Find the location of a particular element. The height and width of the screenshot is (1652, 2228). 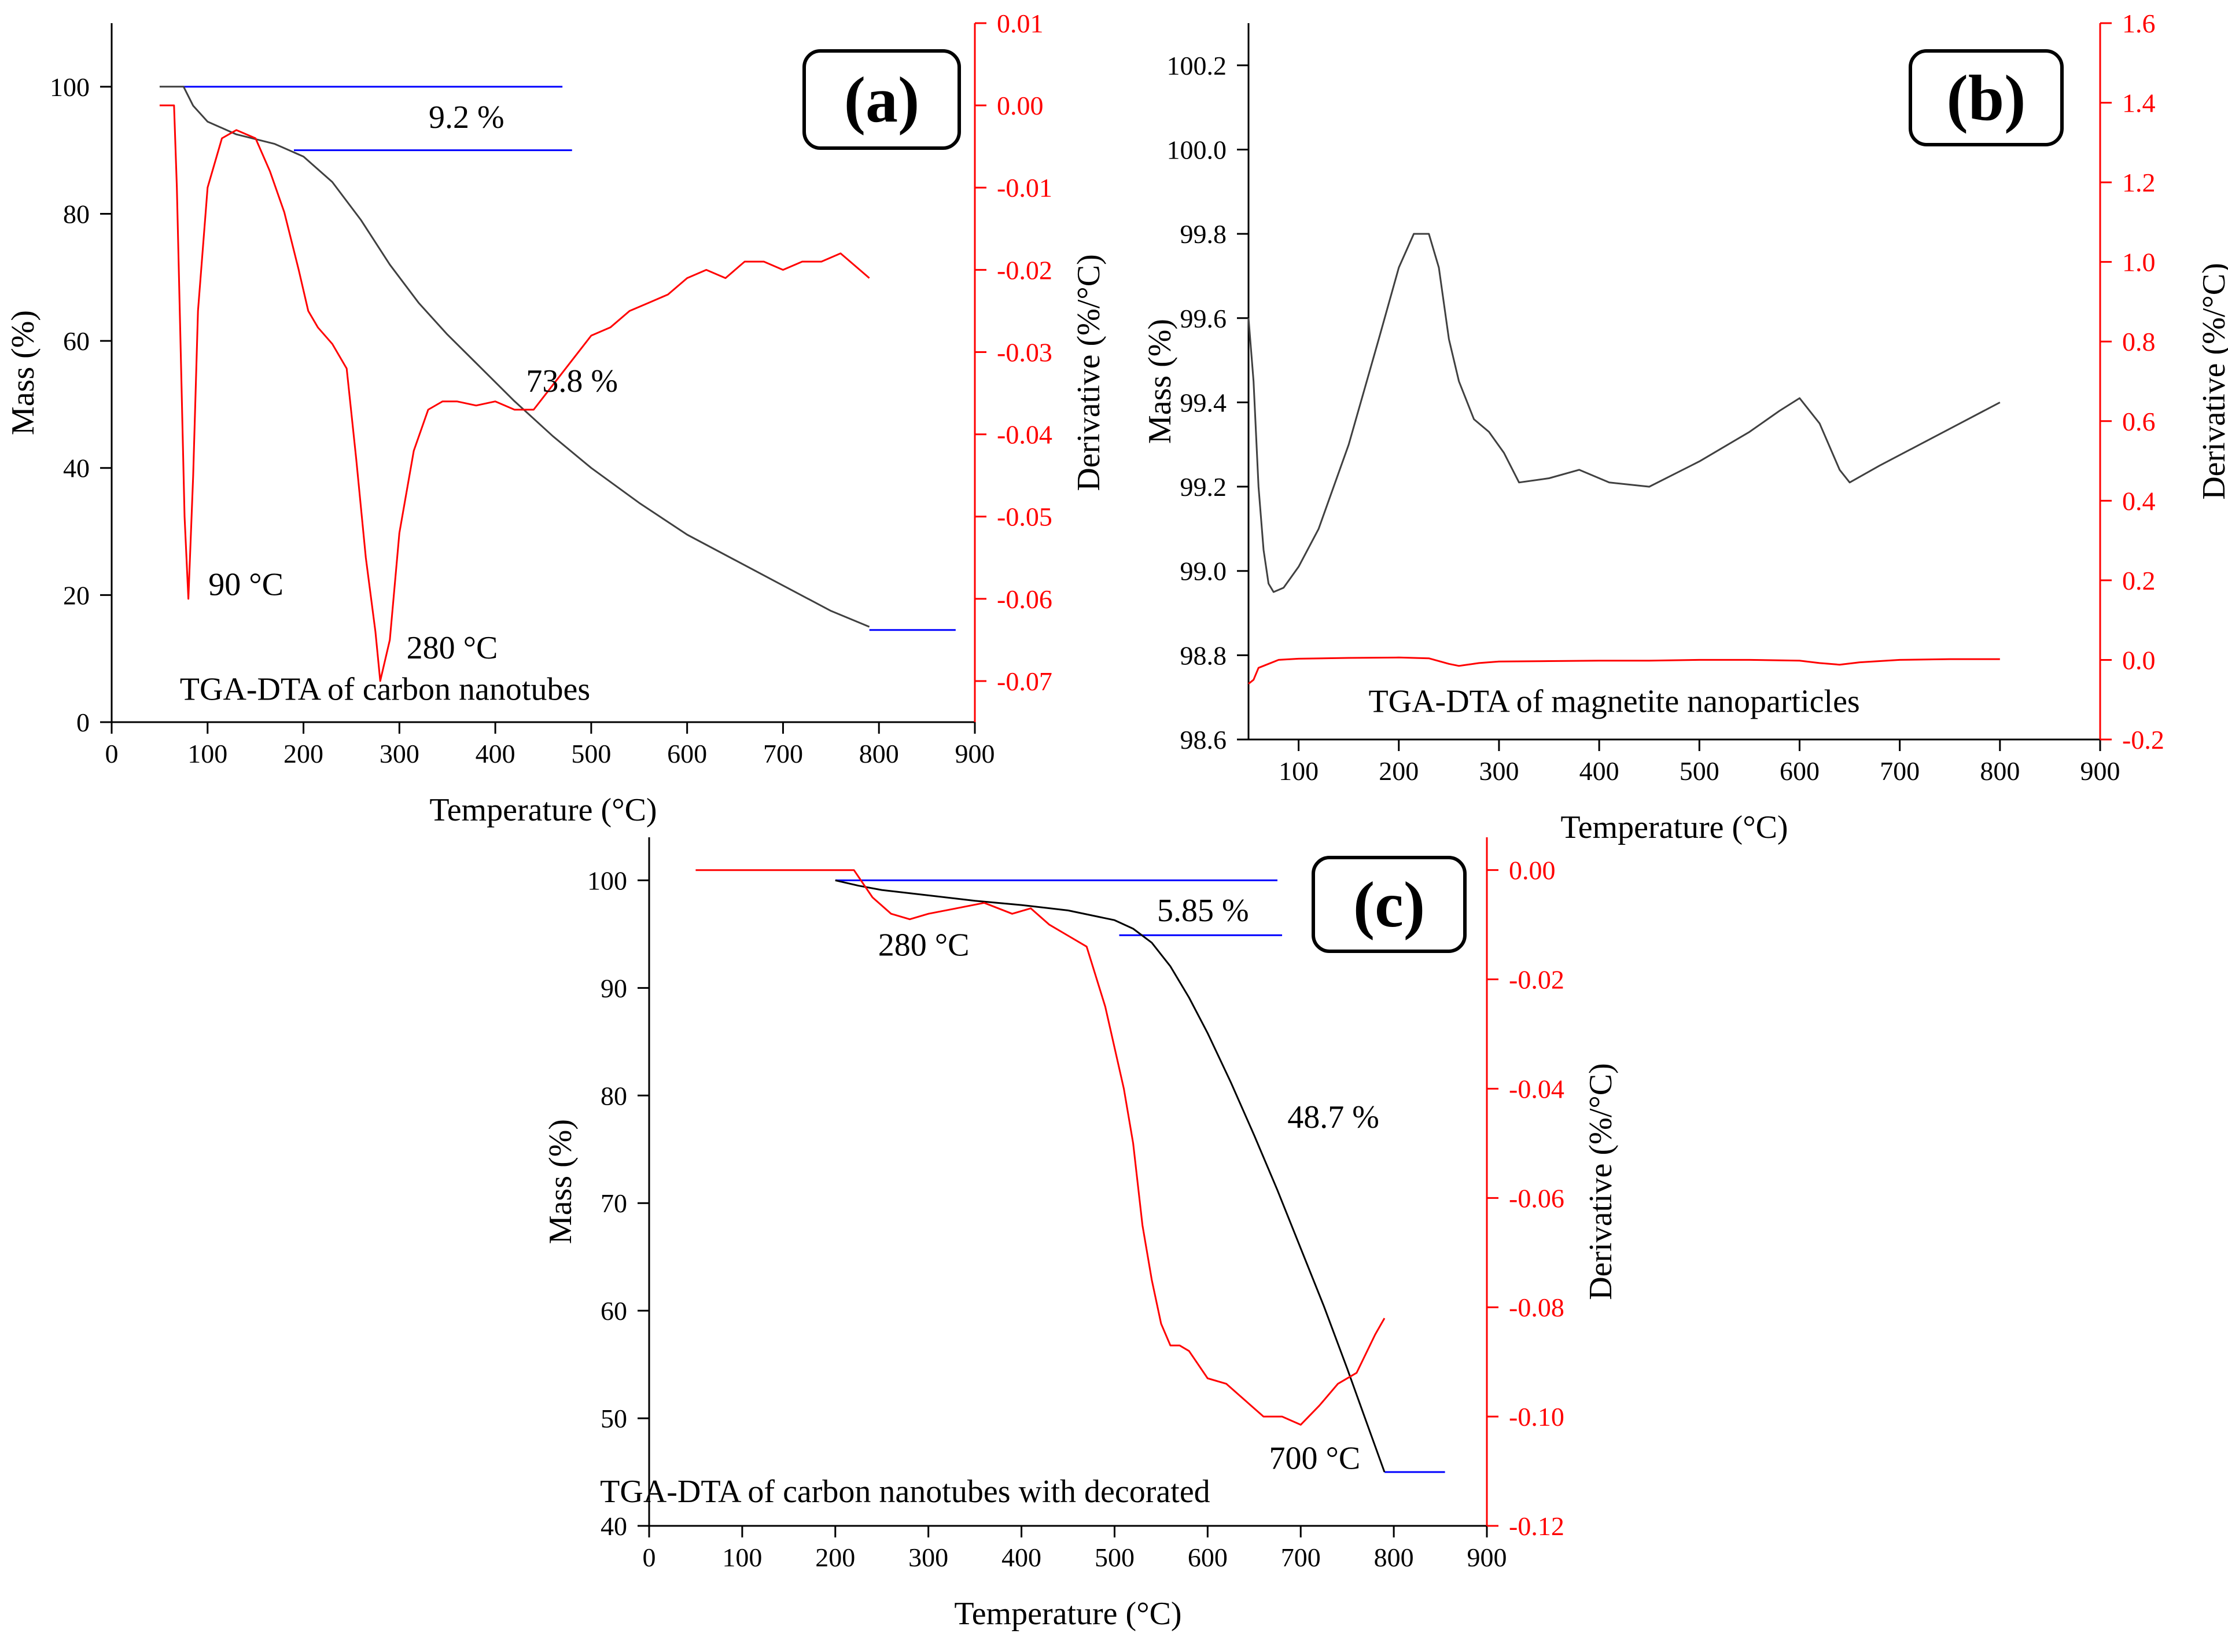

y2-tick-label: -0.02 is located at coordinates (1024, 270).